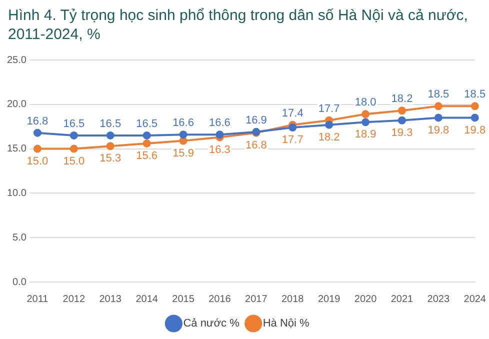 The image size is (489, 339). Describe the element at coordinates (183, 153) in the screenshot. I see `data-label: 15.9` at that location.